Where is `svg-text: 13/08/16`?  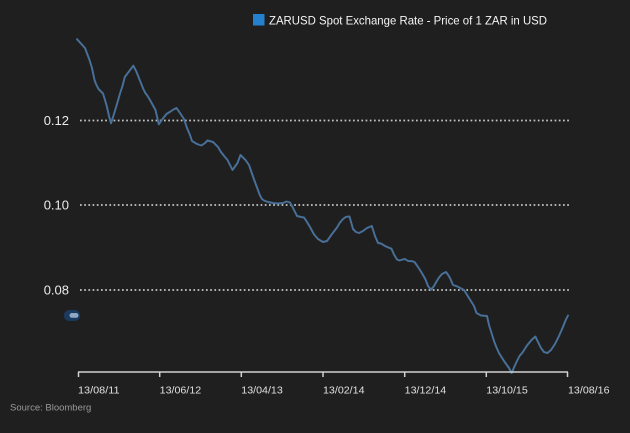
svg-text: 13/08/16 is located at coordinates (589, 391).